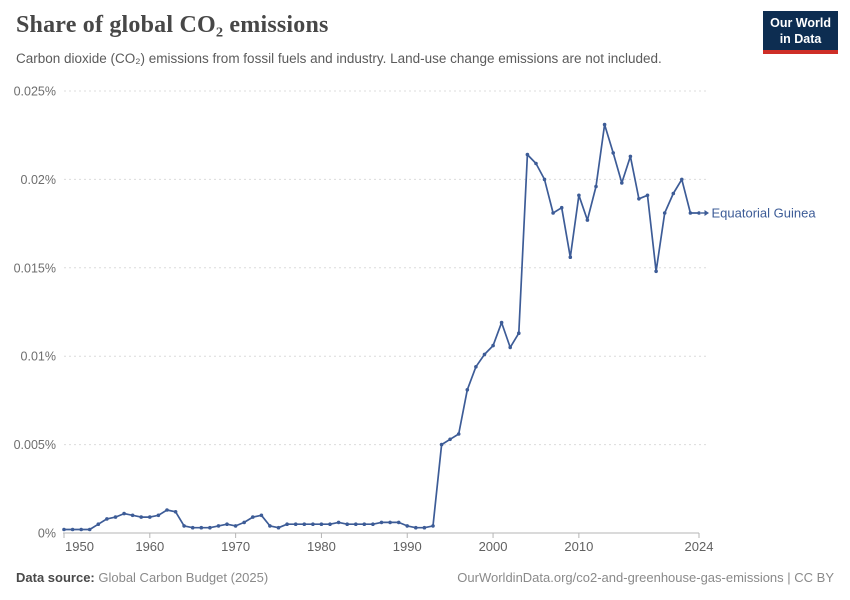  What do you see at coordinates (706, 212) in the screenshot?
I see `series-end-arrow-icon` at bounding box center [706, 212].